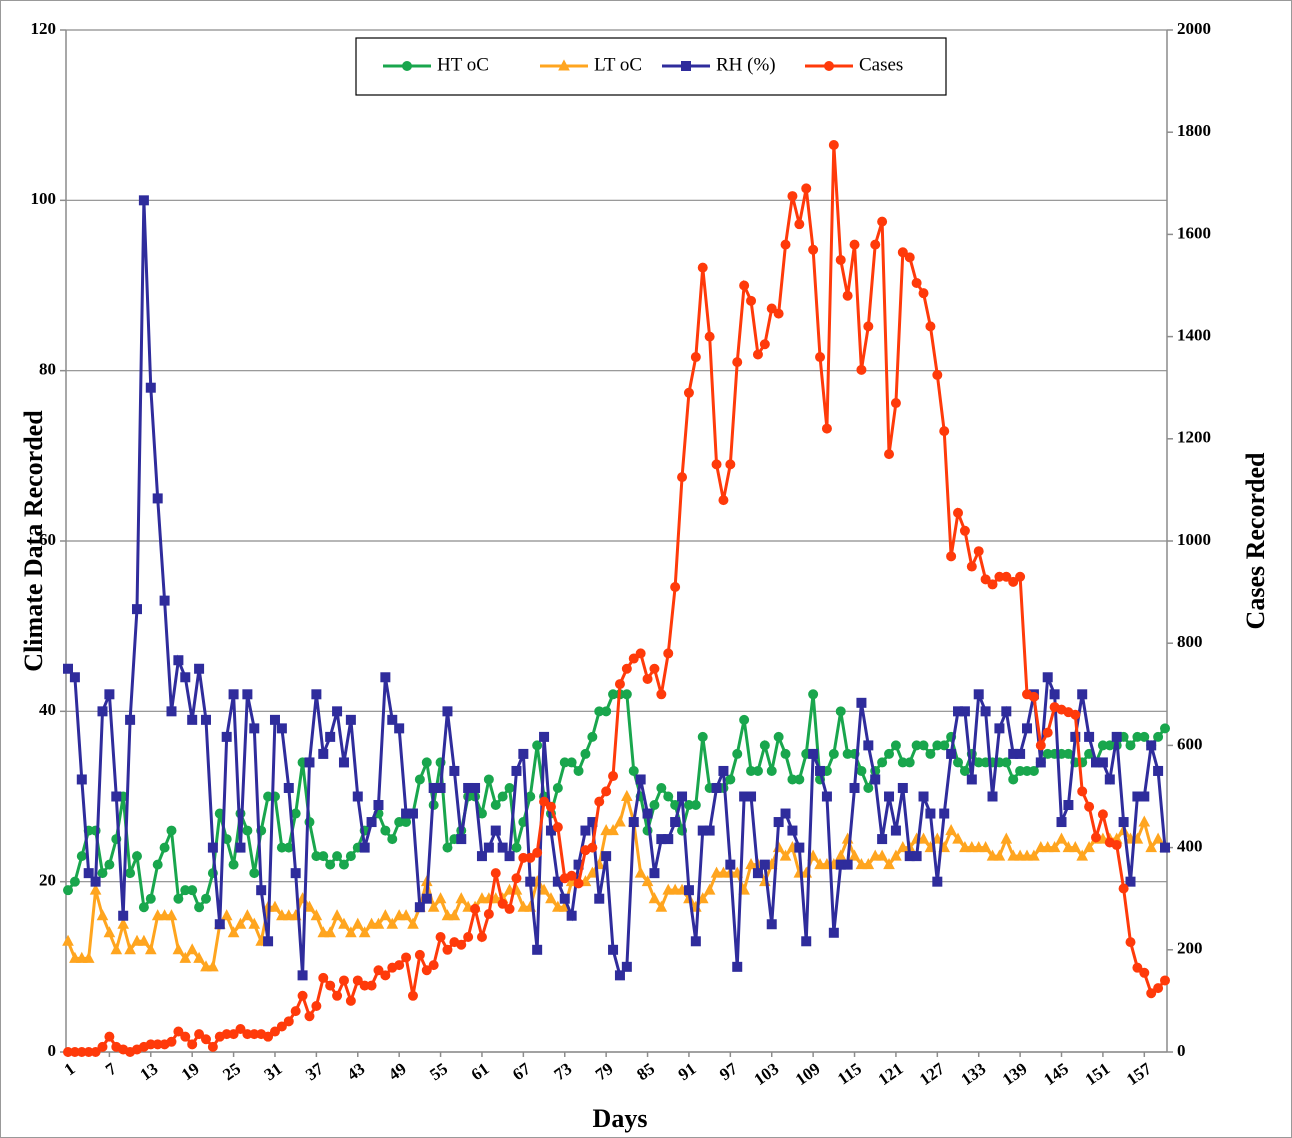 Image resolution: width=1292 pixels, height=1138 pixels. Describe the element at coordinates (47, 880) in the screenshot. I see `y-tick-label: 20` at that location.